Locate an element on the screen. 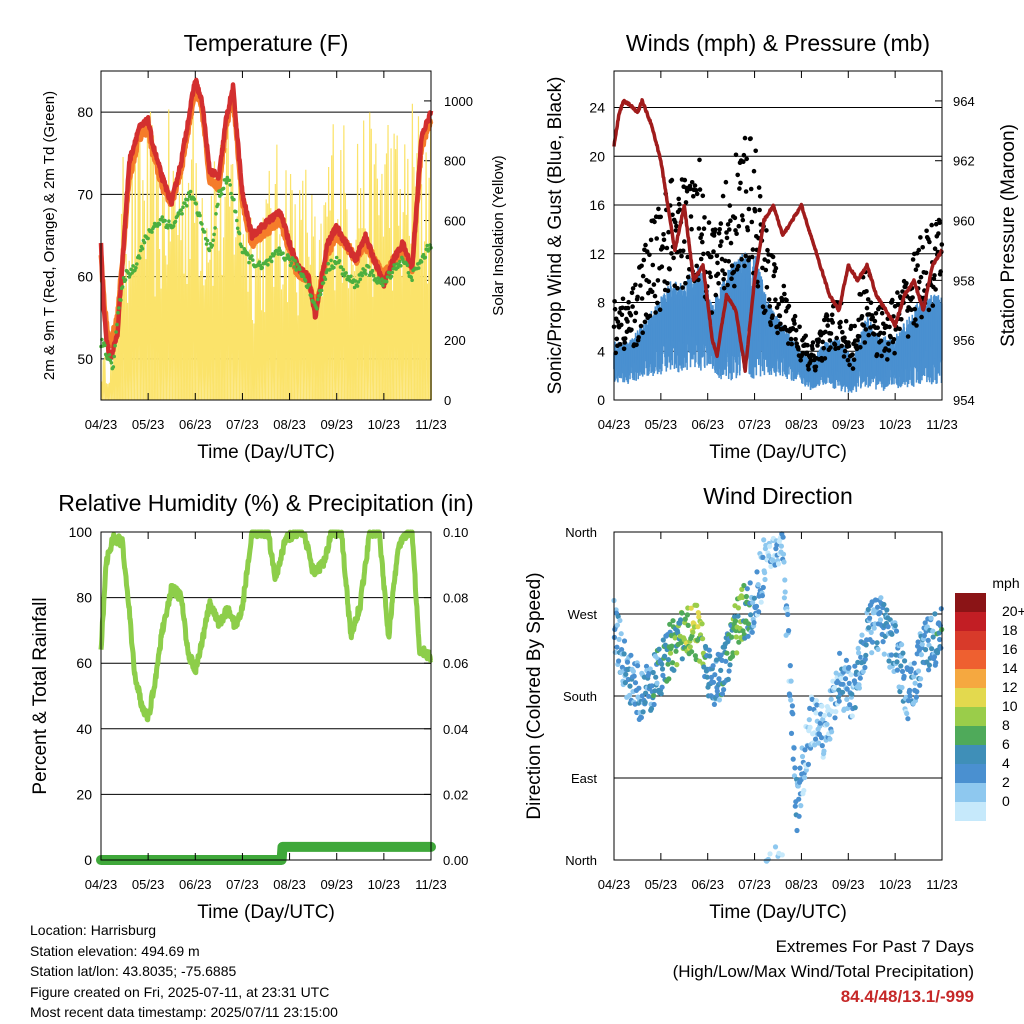 This screenshot has height=1024, width=1024. winds-ytick-right-label: 954 is located at coordinates (964, 400).